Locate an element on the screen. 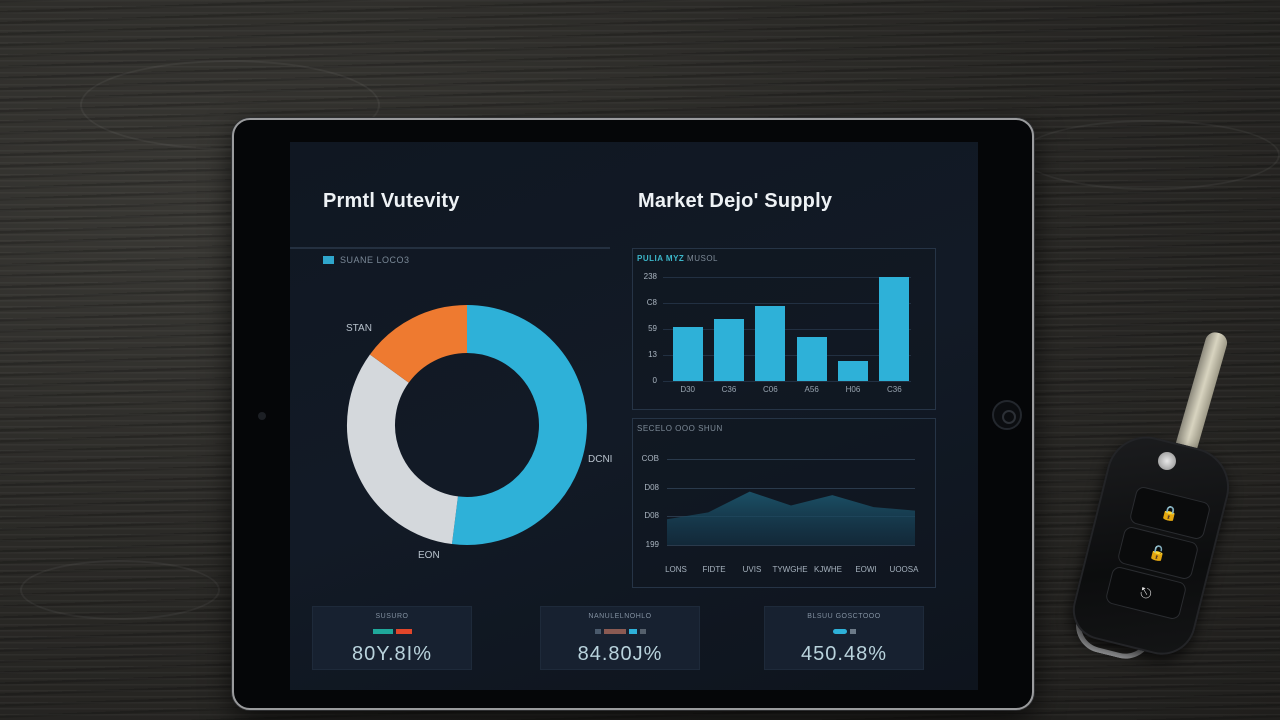  y-tick-label: 59 is located at coordinates (652, 328).